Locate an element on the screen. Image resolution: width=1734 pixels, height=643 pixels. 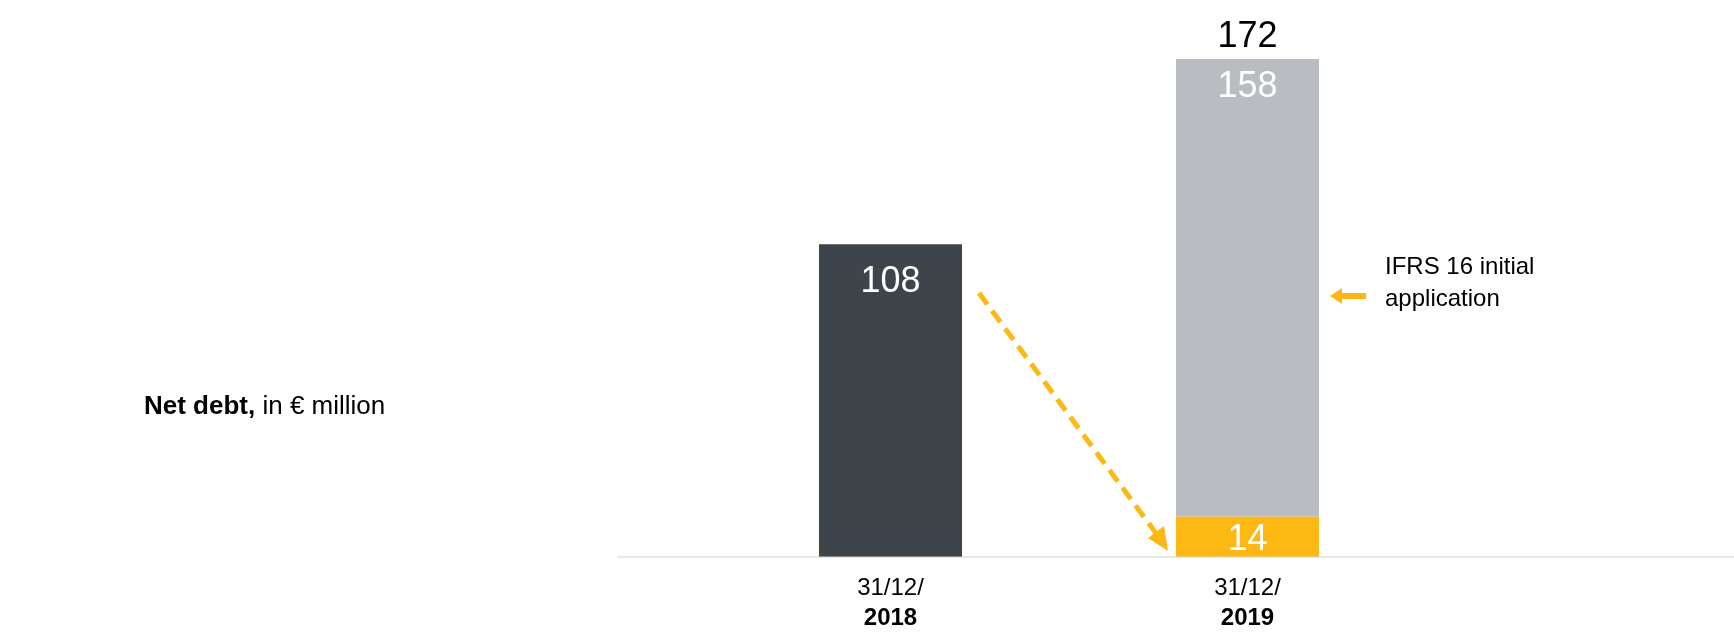
data-label: 158 is located at coordinates (1247, 84).